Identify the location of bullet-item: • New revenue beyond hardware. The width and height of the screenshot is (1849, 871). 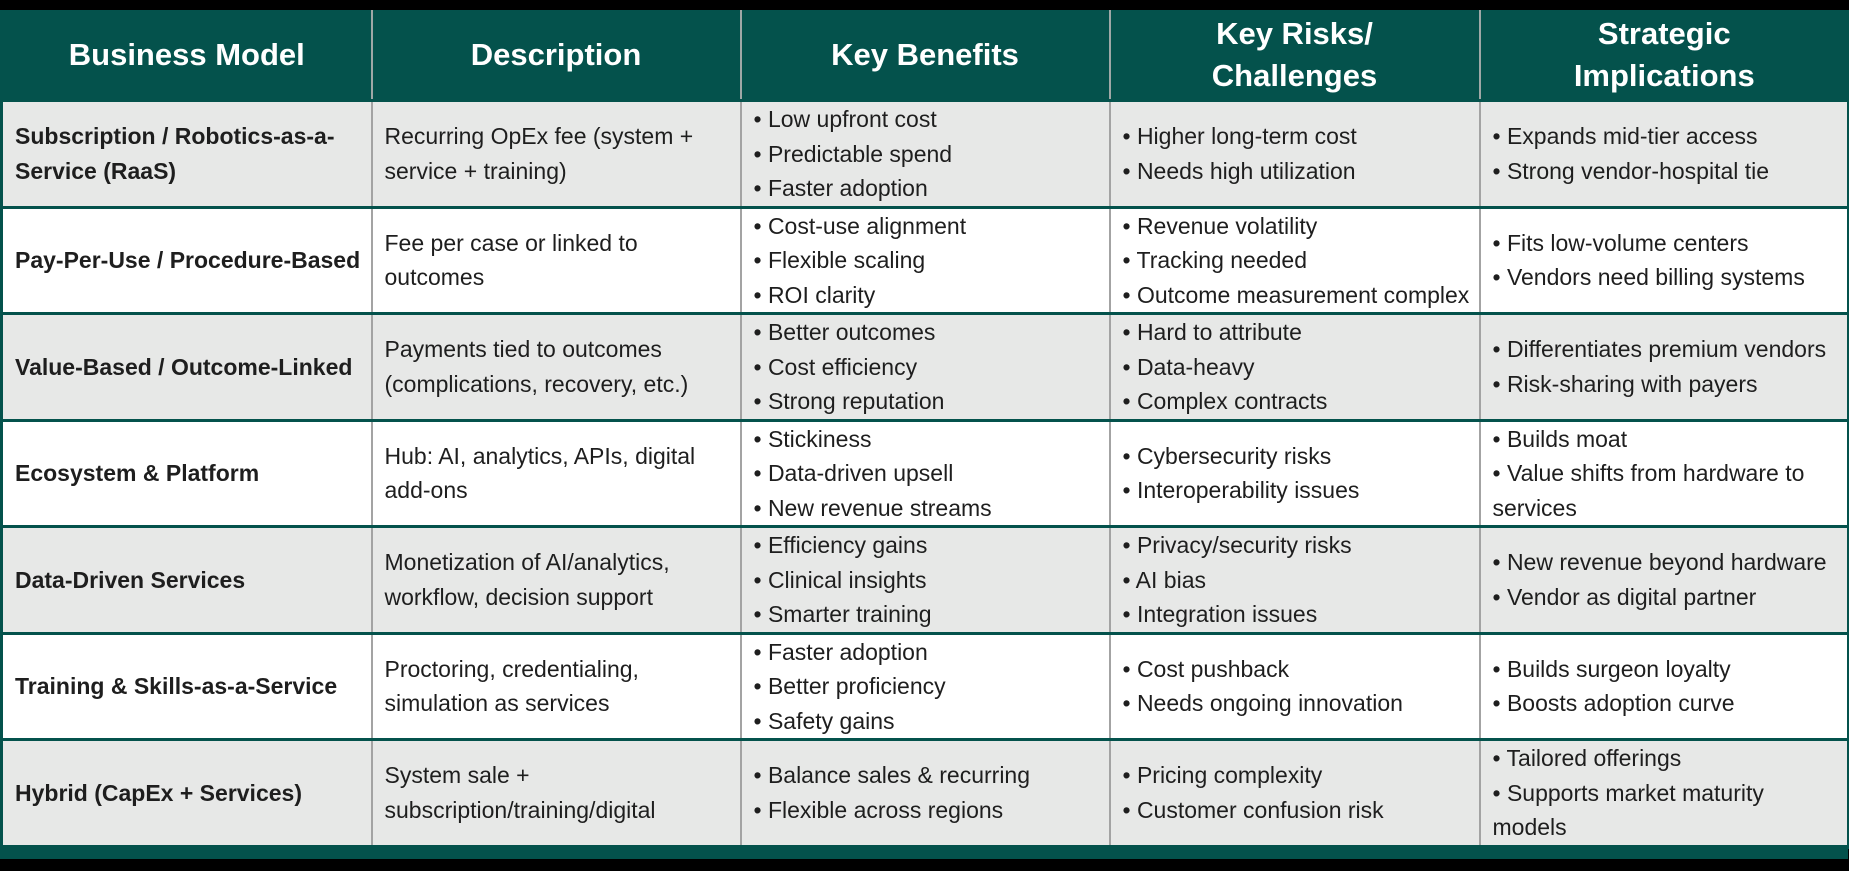
(1659, 562).